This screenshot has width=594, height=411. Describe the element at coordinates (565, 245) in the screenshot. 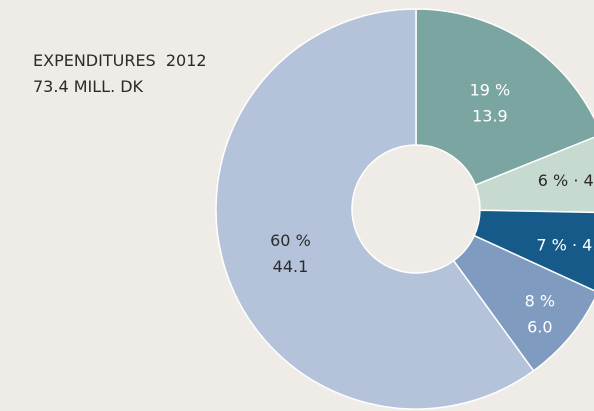

I see `slice-label-2: 7 % · 4.8` at that location.